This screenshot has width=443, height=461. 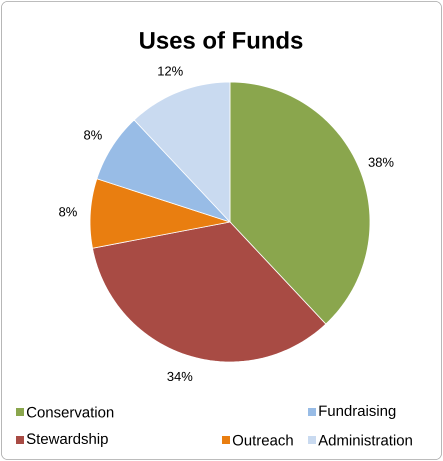 I want to click on legend-label: Administration, so click(x=365, y=440).